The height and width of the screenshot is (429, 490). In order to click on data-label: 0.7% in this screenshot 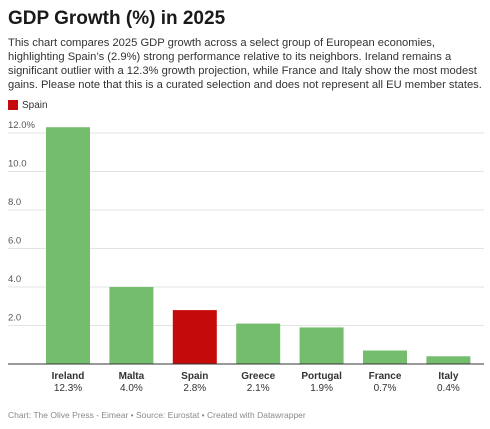, I will do `click(385, 388)`.